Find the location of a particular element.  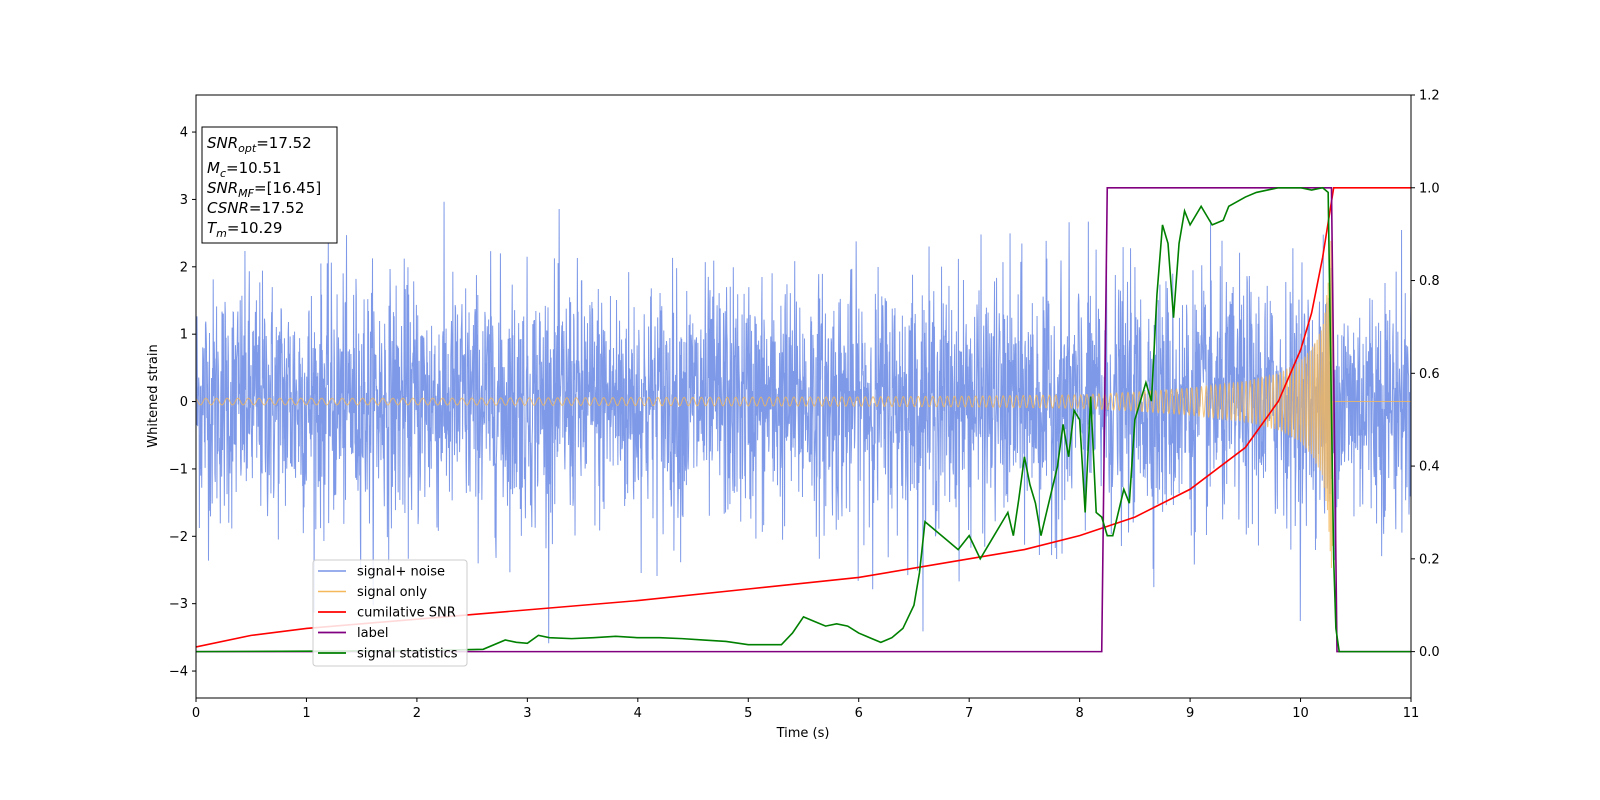

y-tick-label-left: −4 is located at coordinates (178, 672).